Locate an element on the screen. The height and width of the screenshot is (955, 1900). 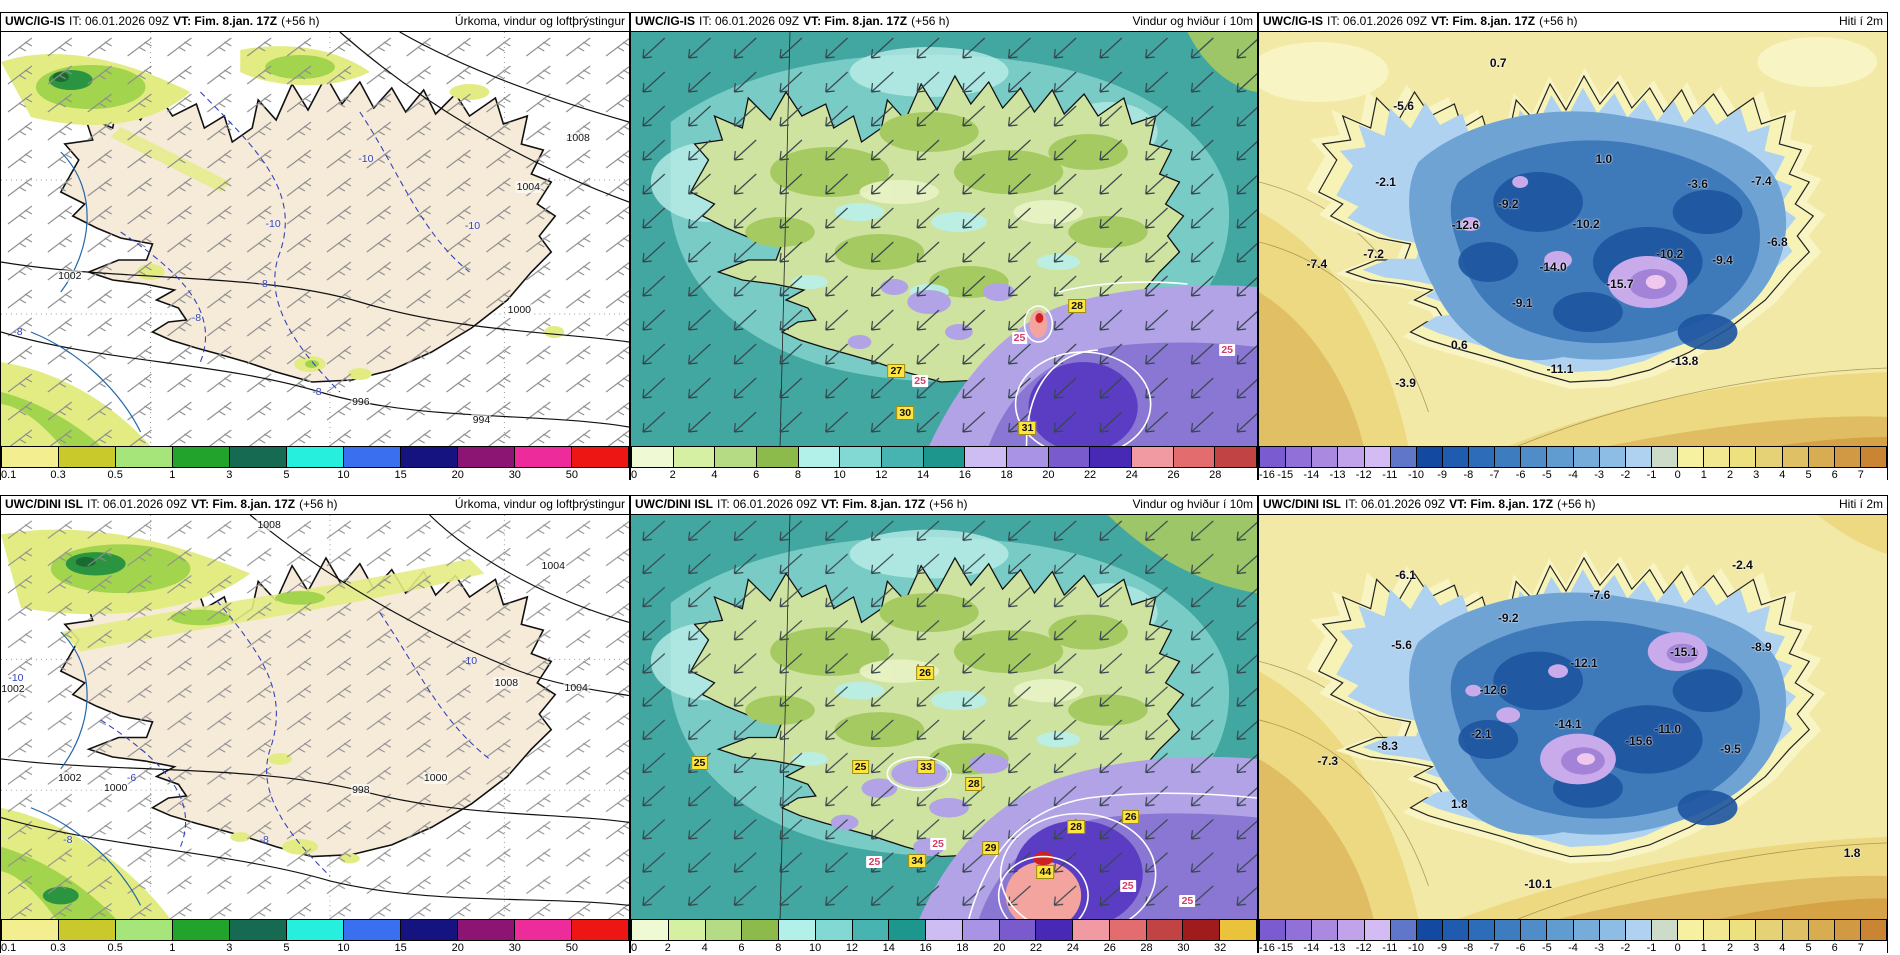
colorbar-tick-label: 0.5 is located at coordinates (115, 475).